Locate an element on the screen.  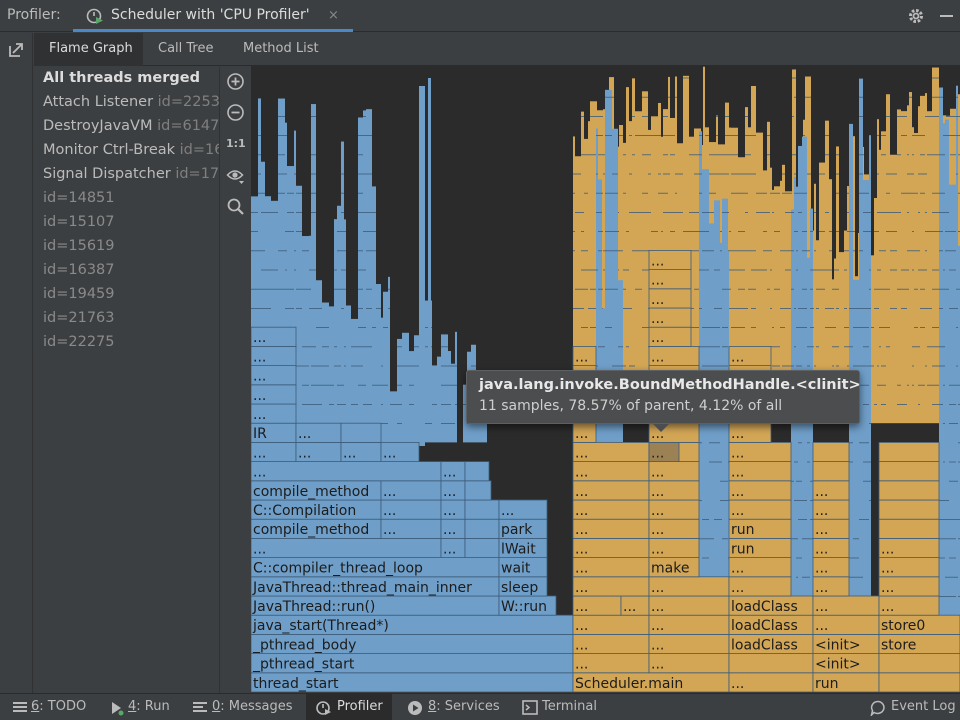
tab-call-tree: Call Tree is located at coordinates (186, 48).